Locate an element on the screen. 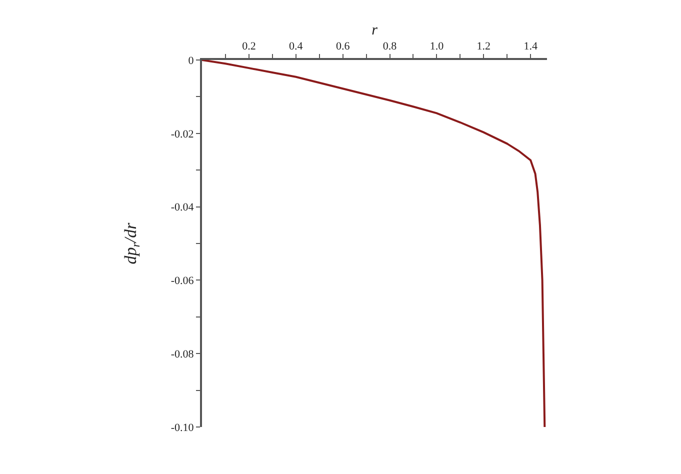 The image size is (681, 474). x-tick-label: 0.2 is located at coordinates (249, 46).